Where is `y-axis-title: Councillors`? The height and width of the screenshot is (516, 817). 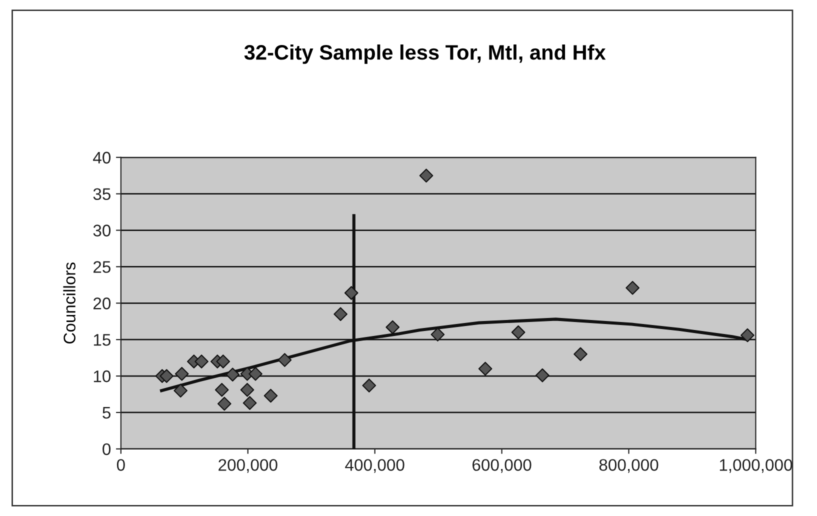
y-axis-title: Councillors is located at coordinates (69, 303).